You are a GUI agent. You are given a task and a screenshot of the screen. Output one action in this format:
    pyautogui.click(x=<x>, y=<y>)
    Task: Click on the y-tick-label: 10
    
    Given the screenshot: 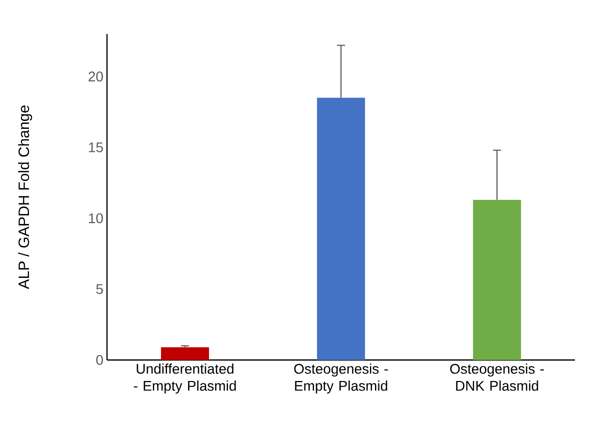 What is the action you would take?
    pyautogui.click(x=95, y=218)
    